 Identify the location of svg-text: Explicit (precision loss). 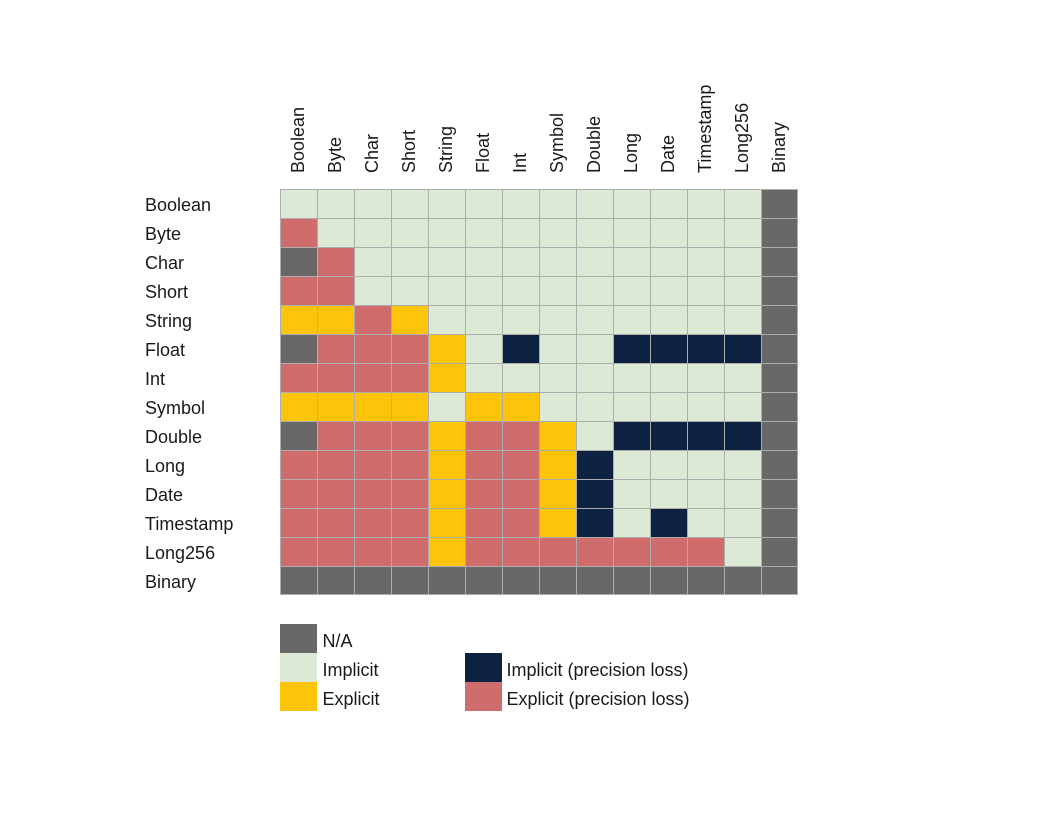
(598, 699).